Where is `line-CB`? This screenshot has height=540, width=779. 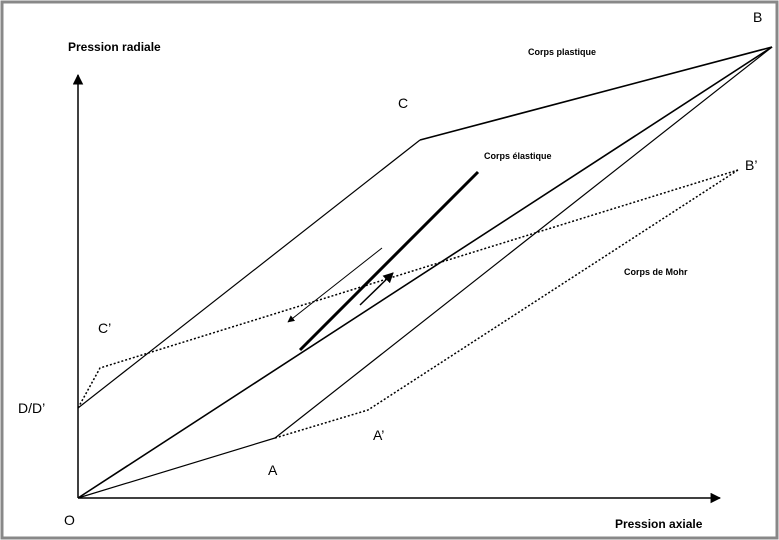 line-CB is located at coordinates (596, 93).